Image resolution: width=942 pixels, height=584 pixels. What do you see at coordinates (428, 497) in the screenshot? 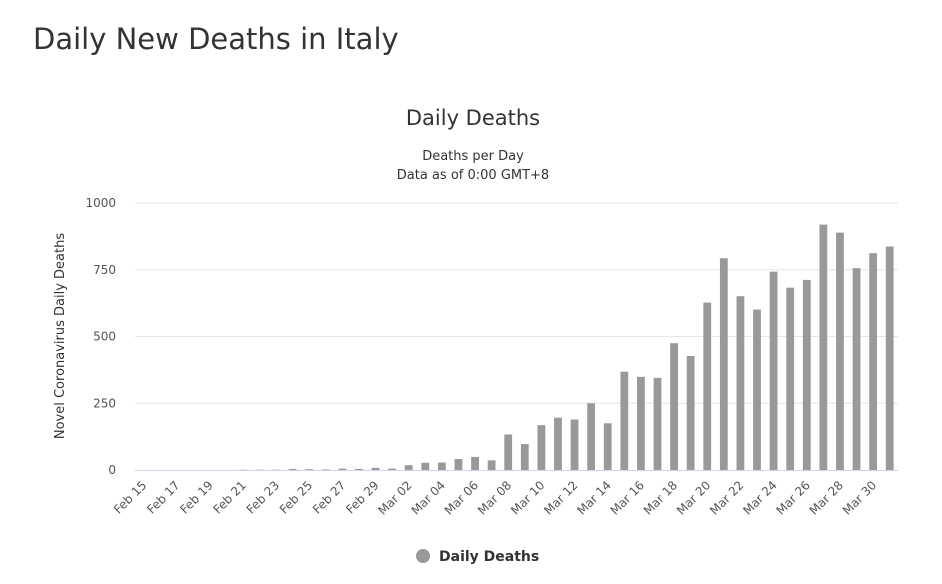
I see `x-tick-label: Mar 04` at bounding box center [428, 497].